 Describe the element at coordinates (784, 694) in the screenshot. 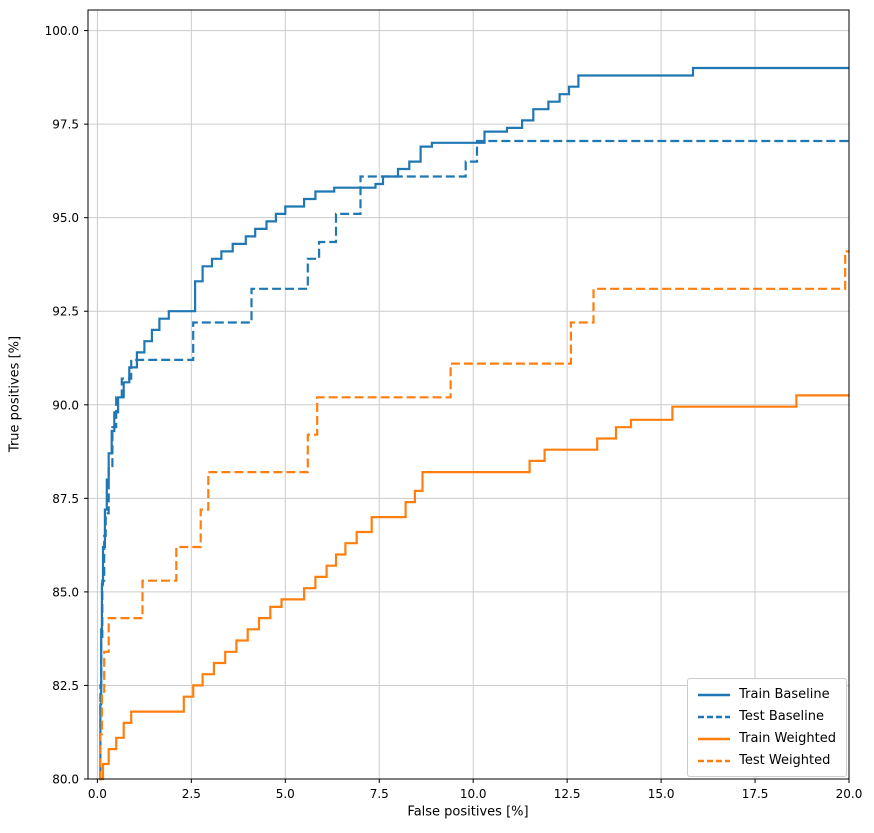

I see `legend-label-train-baseline: Train Baseline` at that location.